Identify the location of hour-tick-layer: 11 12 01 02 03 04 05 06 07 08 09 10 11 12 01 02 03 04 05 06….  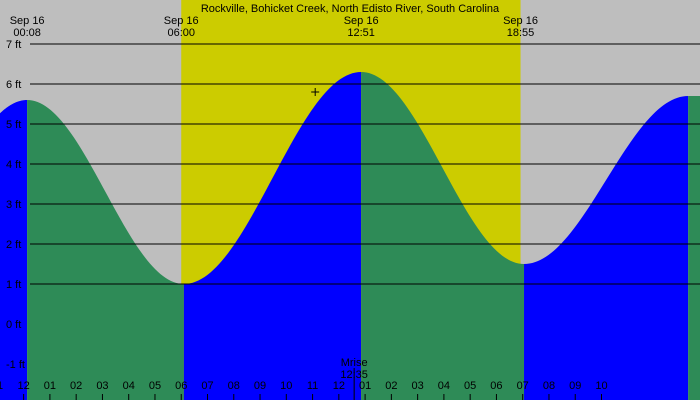
(304, 390).